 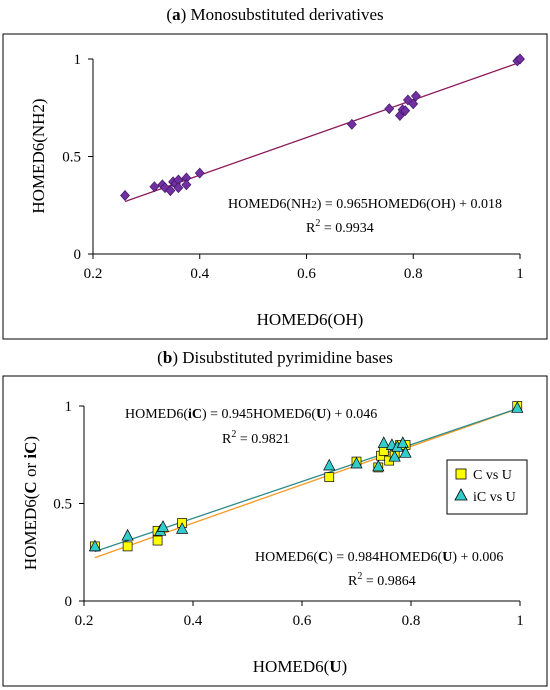 What do you see at coordinates (300, 666) in the screenshot?
I see `chart-b-x-label: HOMED6(U)` at bounding box center [300, 666].